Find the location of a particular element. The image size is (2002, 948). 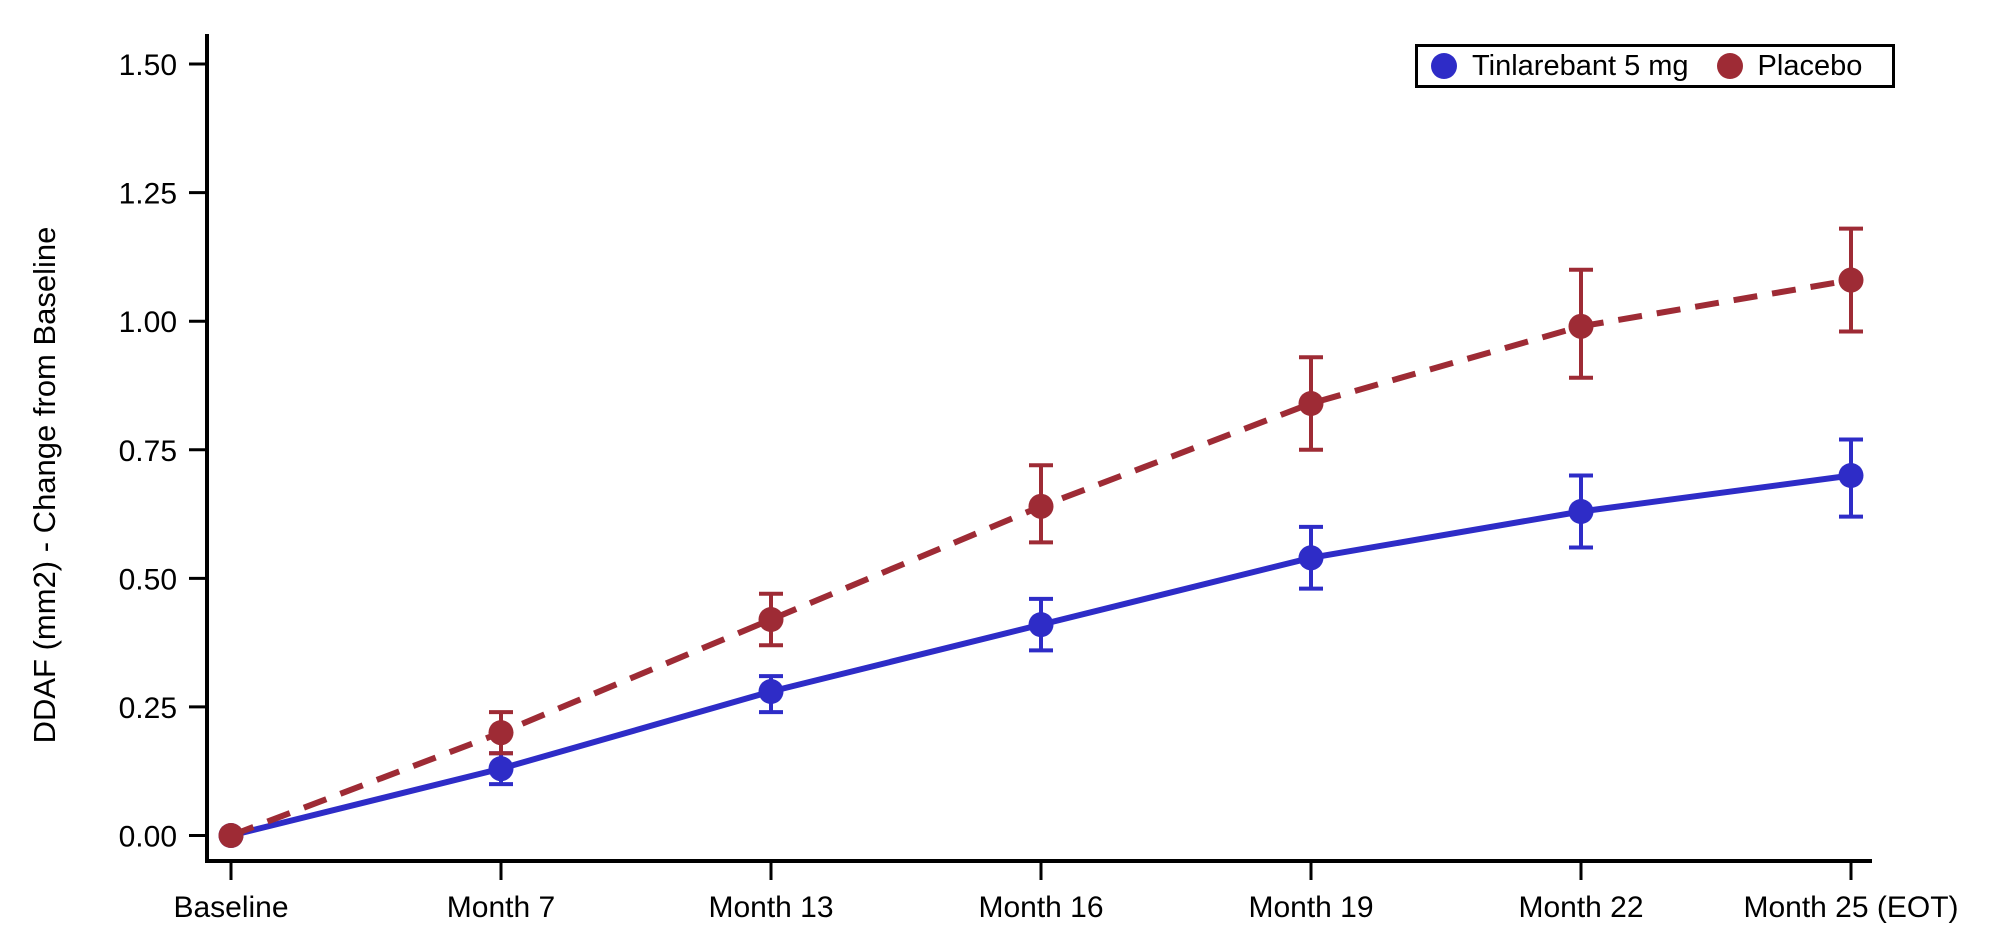

y-tick-label: 1.00 is located at coordinates (148, 322).